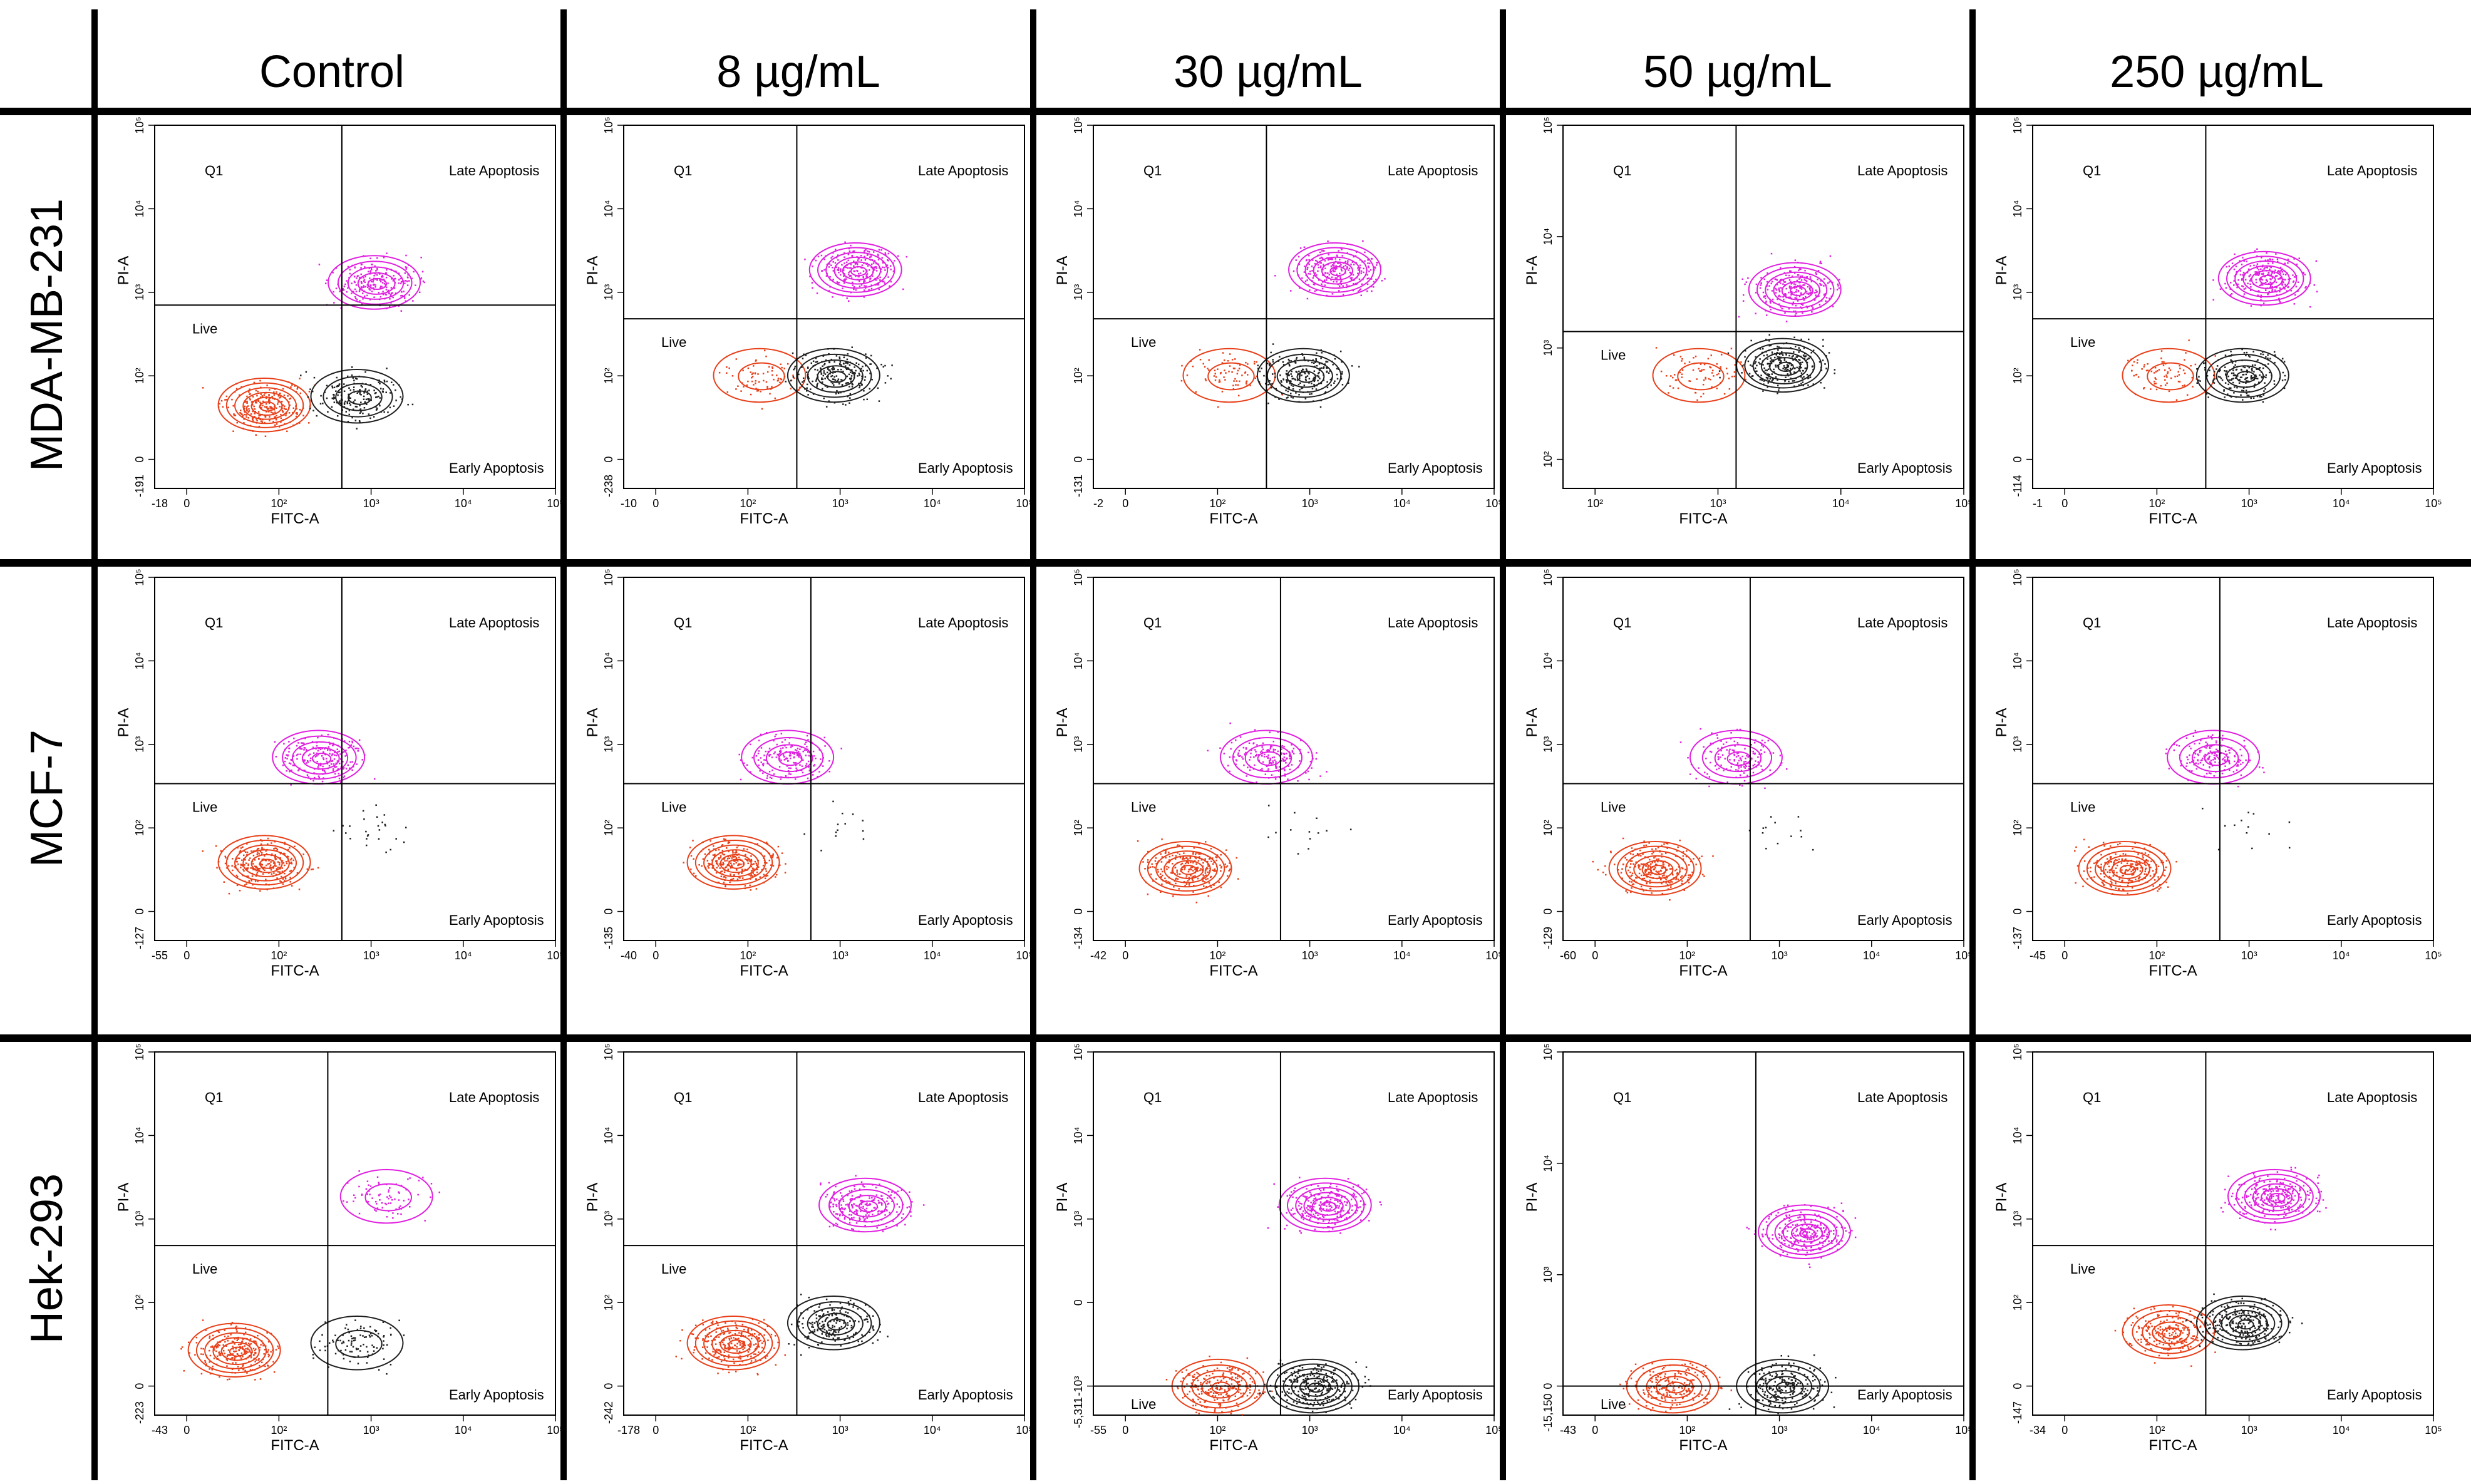  What do you see at coordinates (1078, 486) in the screenshot?
I see `y-min-label: -131` at bounding box center [1078, 486].